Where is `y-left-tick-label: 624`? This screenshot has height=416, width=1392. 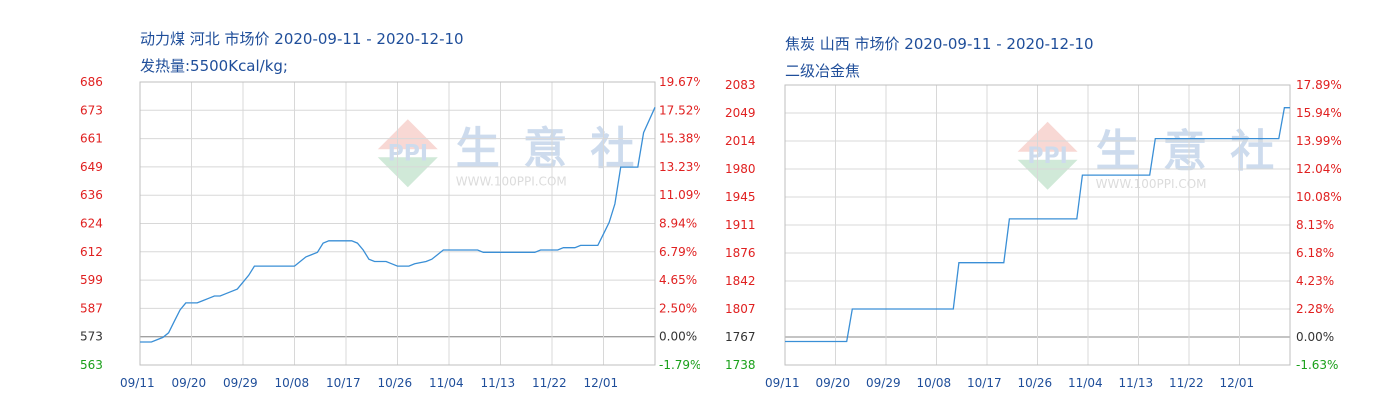
y-left-tick-label: 624 is located at coordinates (91, 224).